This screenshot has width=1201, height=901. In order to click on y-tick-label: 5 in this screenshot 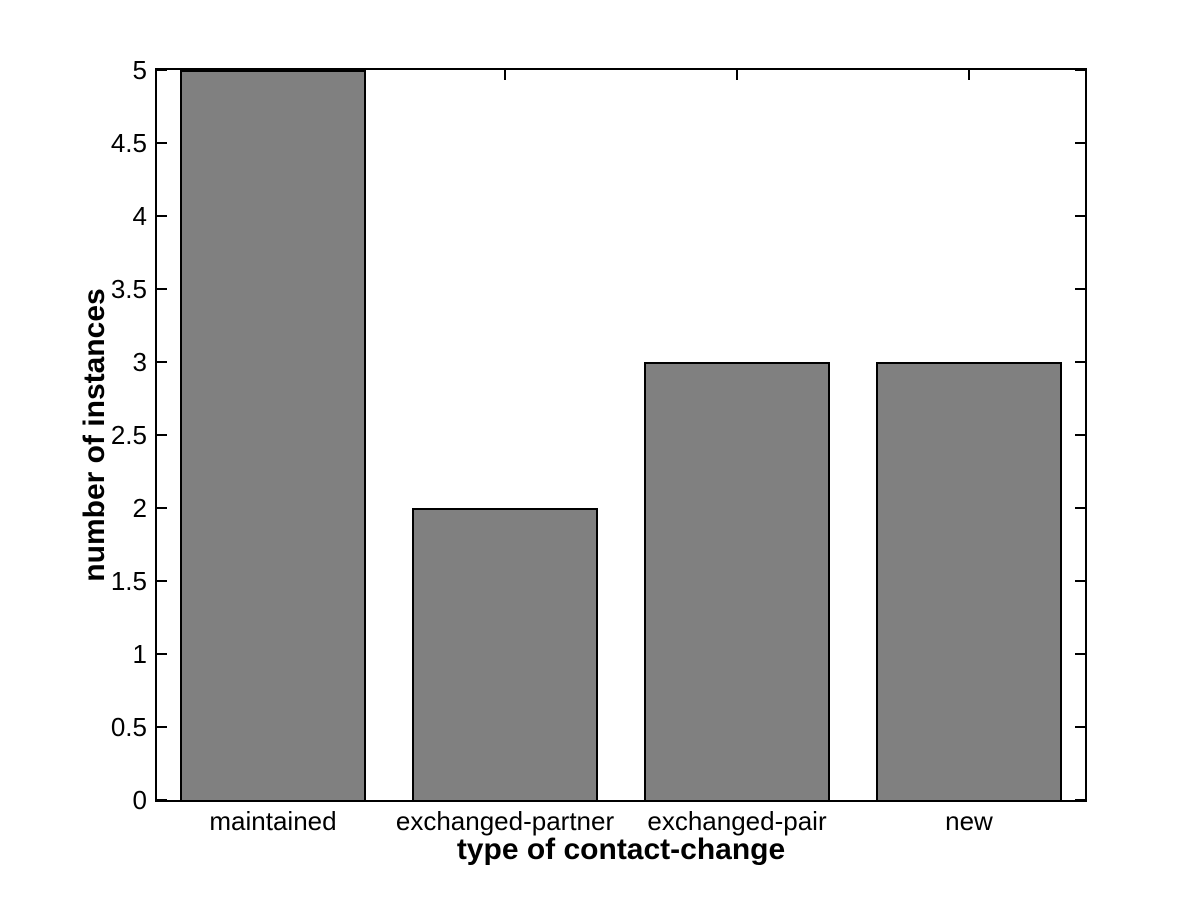, I will do `click(139, 70)`.